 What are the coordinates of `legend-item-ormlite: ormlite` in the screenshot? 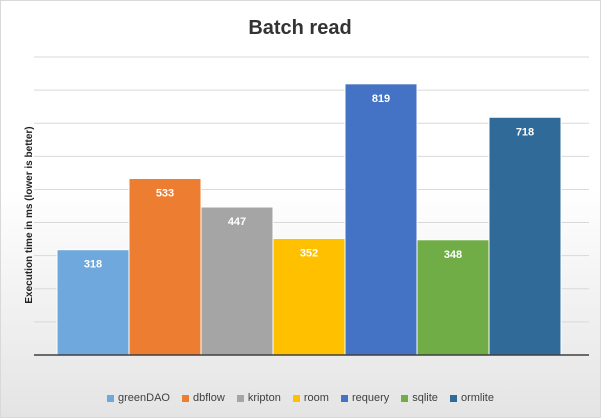 It's located at (471, 398).